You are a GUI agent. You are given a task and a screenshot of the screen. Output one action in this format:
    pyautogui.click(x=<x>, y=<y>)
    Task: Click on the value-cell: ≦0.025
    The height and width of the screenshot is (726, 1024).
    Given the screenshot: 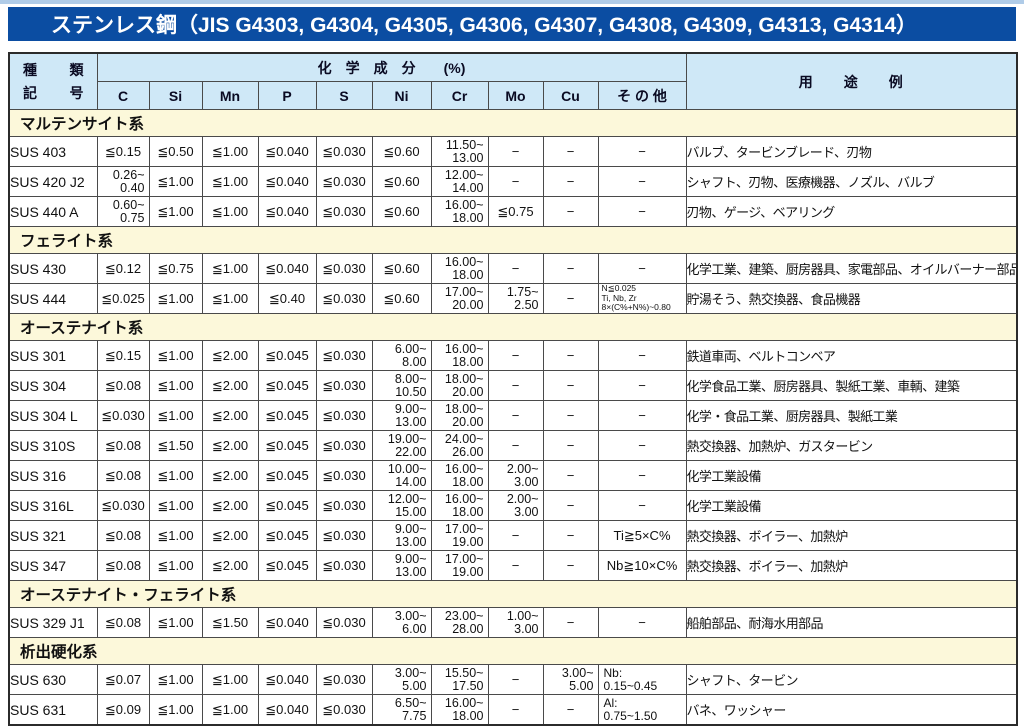 What is the action you would take?
    pyautogui.click(x=123, y=298)
    